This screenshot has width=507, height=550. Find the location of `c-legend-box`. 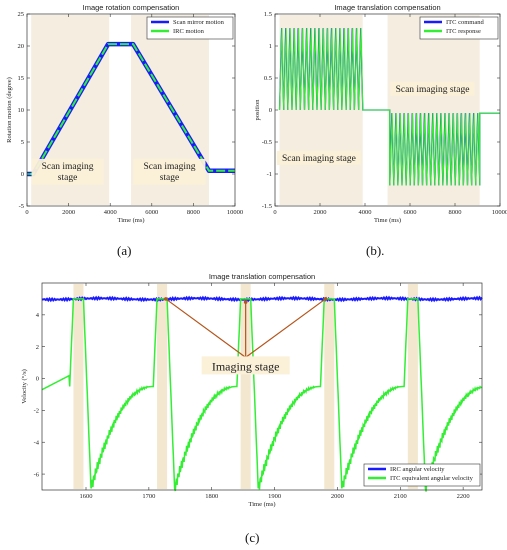

c-legend-box is located at coordinates (422, 475).